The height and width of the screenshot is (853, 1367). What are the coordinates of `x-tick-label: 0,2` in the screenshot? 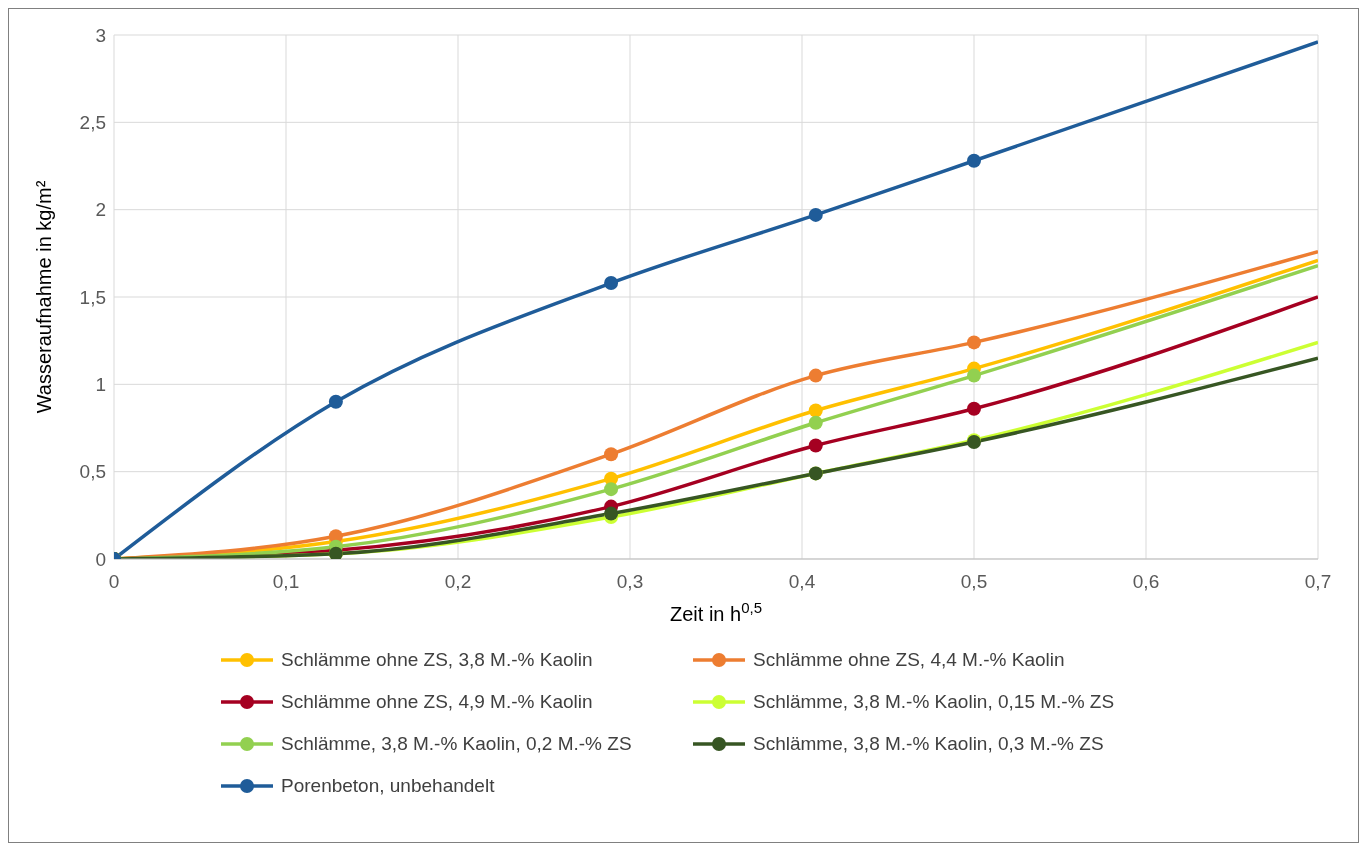 It's located at (458, 582).